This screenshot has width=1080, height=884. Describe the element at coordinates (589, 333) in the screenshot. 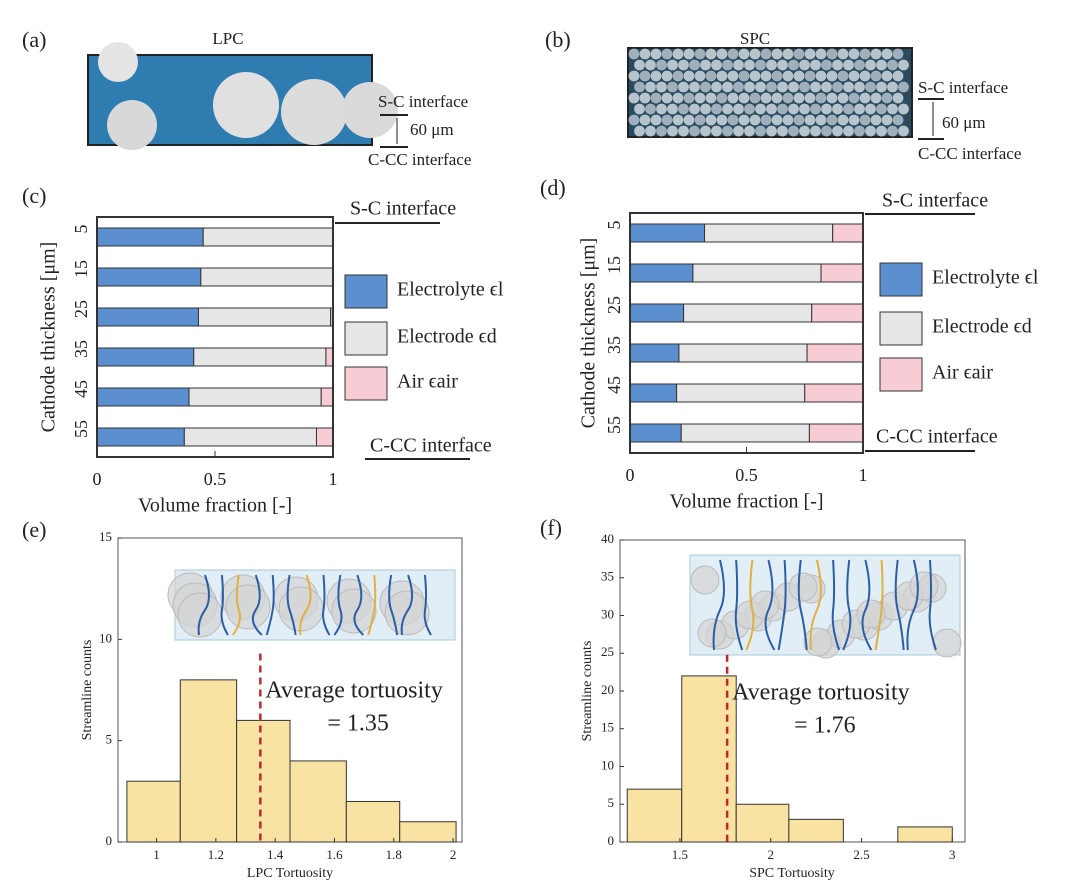

I see `y-axis-label: Cathode thickness [μm]` at that location.